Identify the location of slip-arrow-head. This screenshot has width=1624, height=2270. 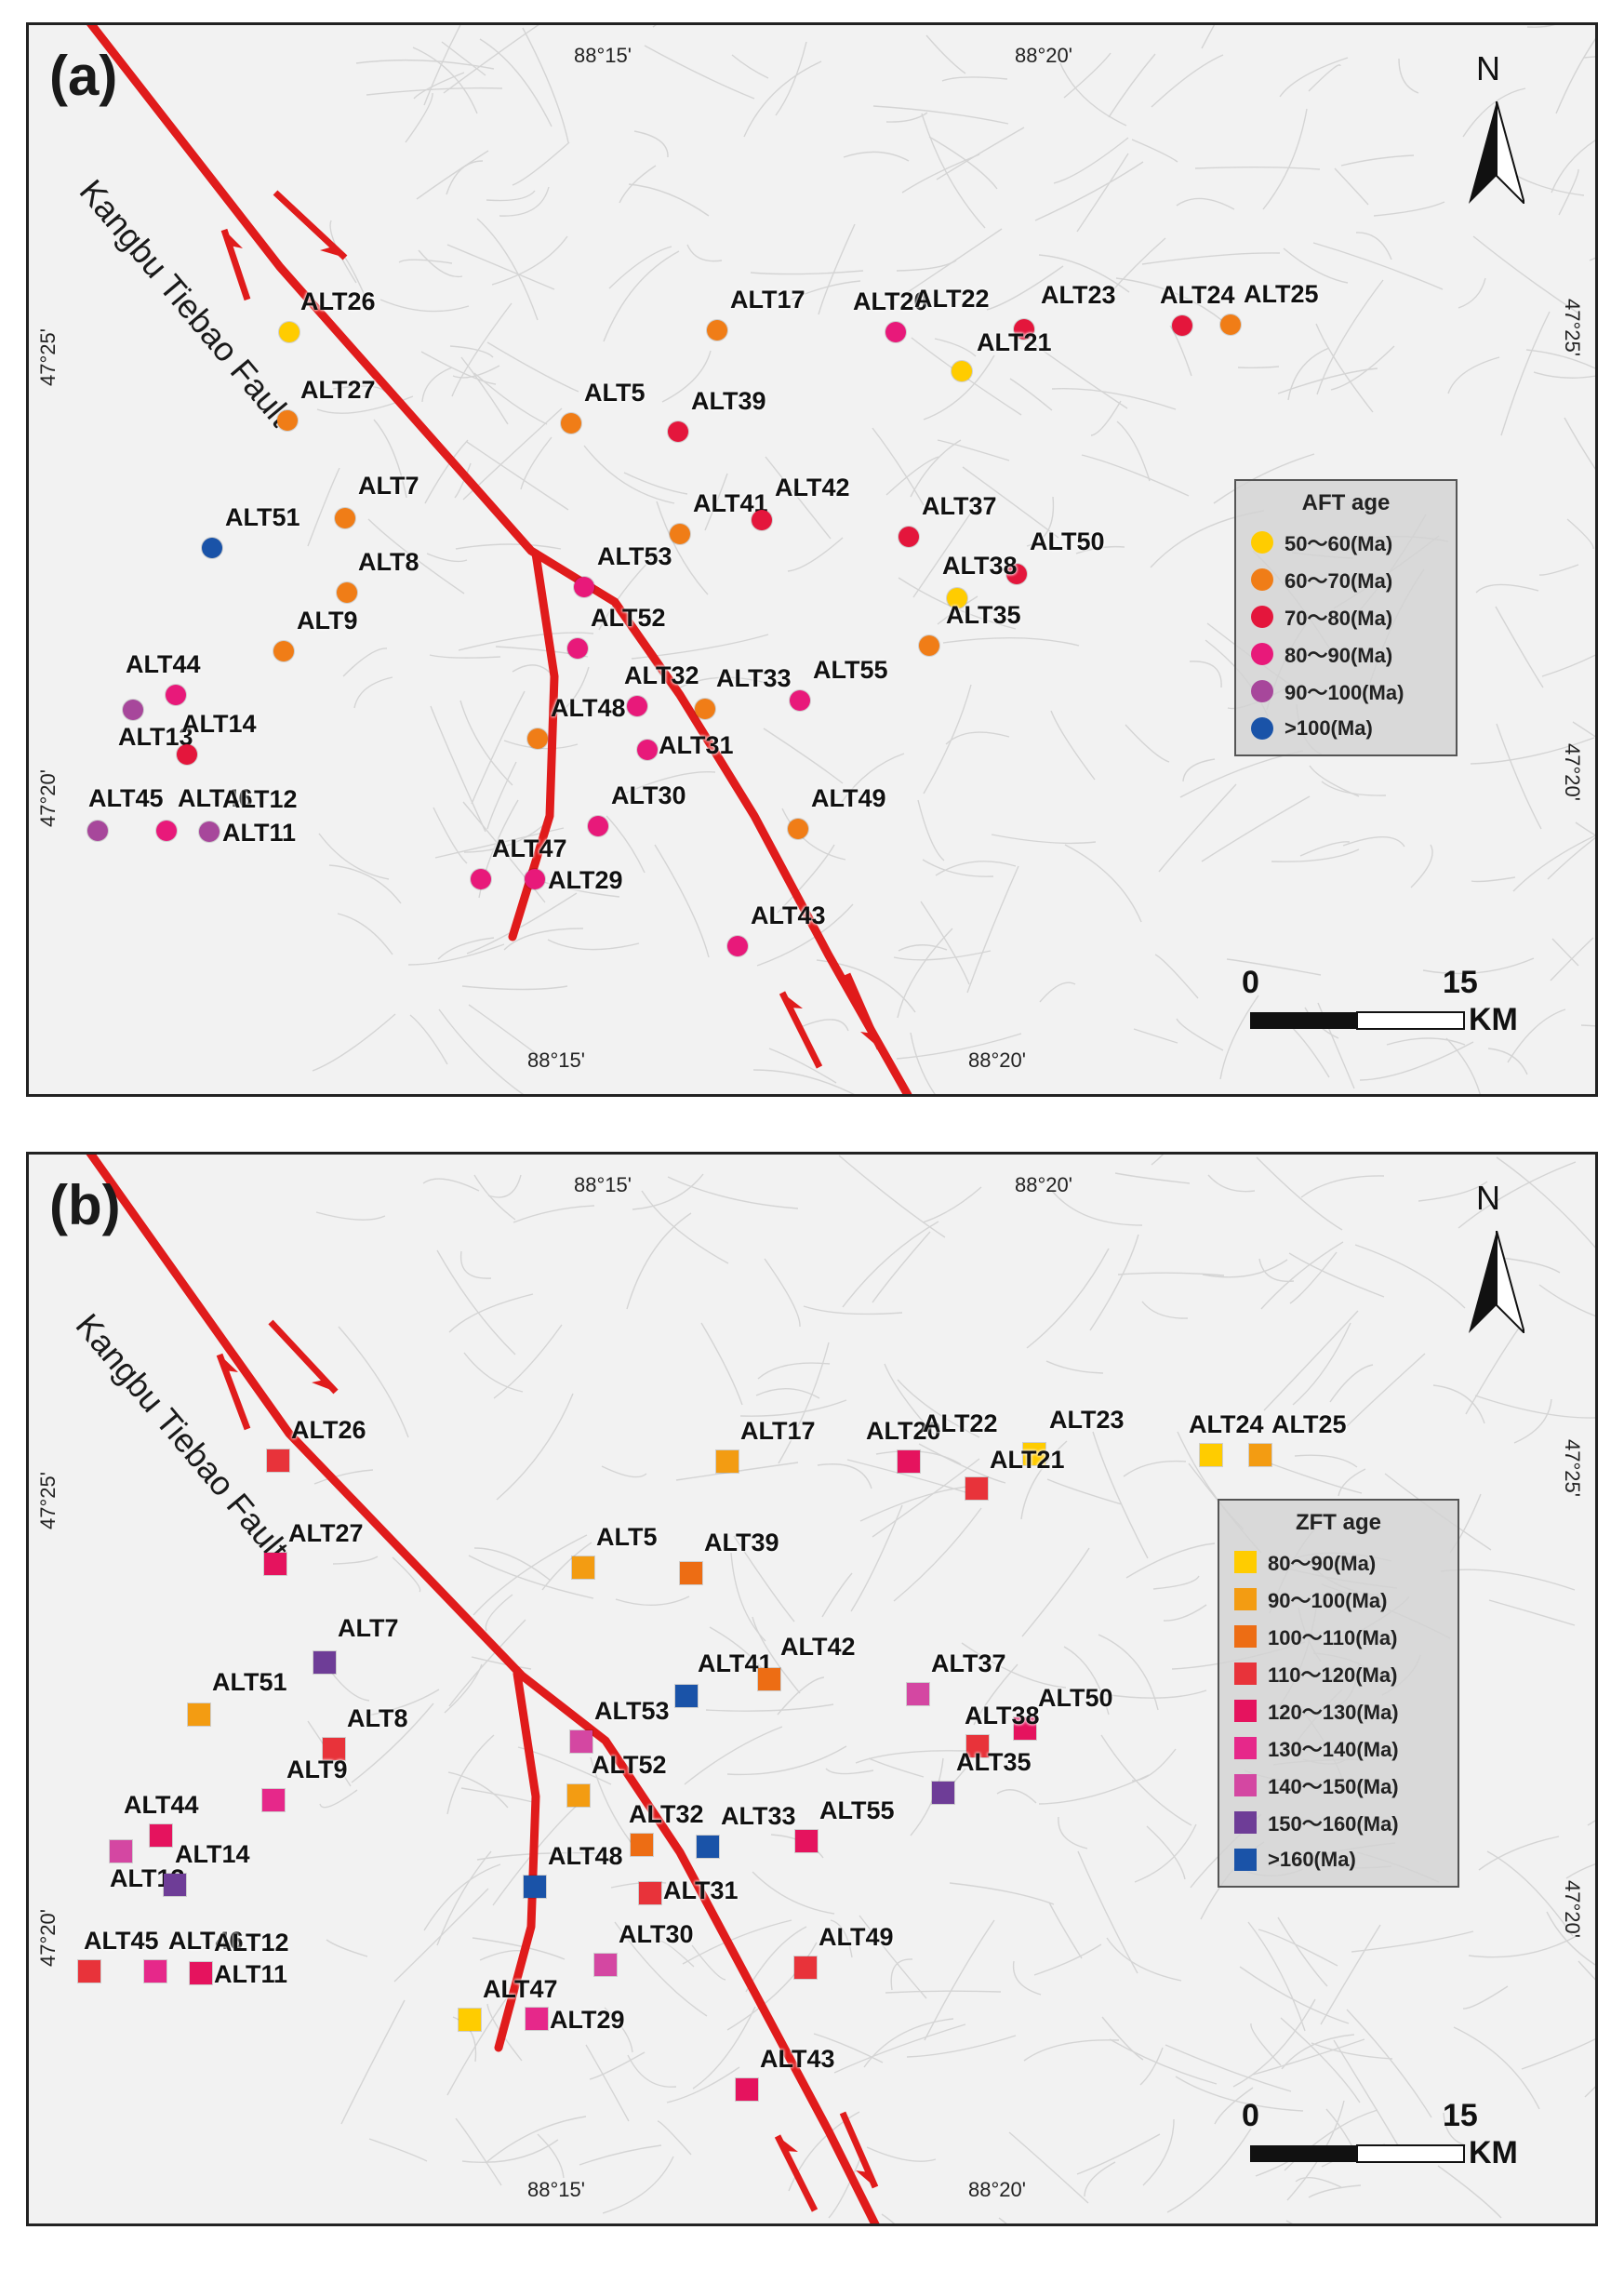
(233, 239).